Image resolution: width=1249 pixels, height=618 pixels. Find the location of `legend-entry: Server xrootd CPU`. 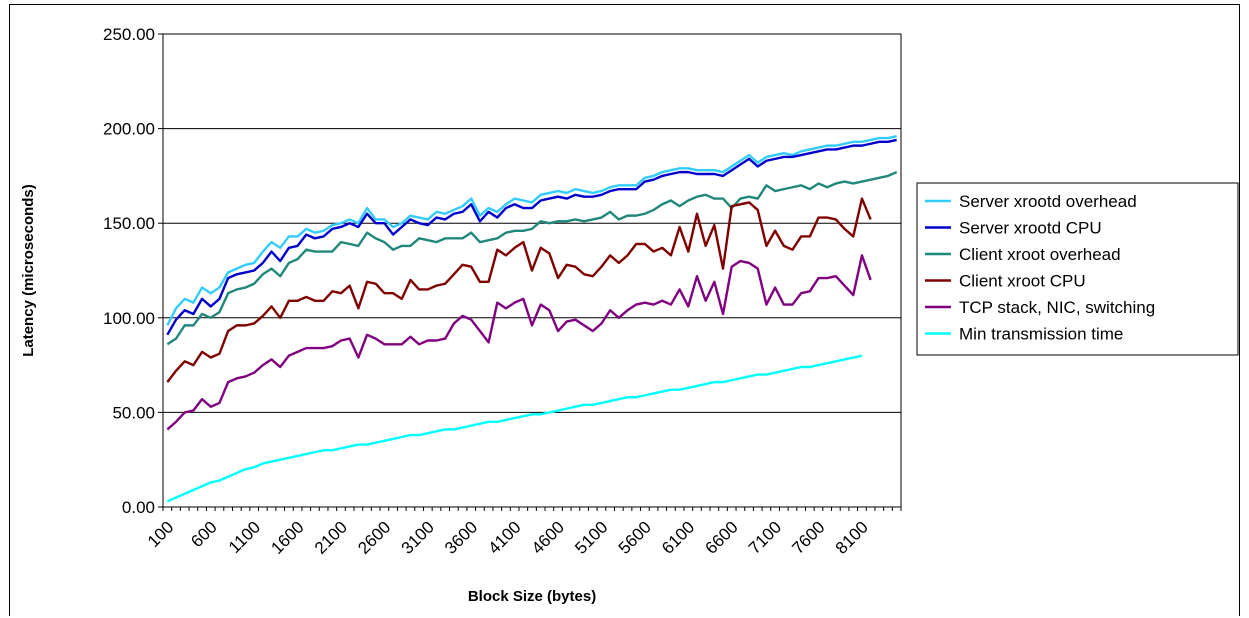

legend-entry: Server xrootd CPU is located at coordinates (1030, 228).